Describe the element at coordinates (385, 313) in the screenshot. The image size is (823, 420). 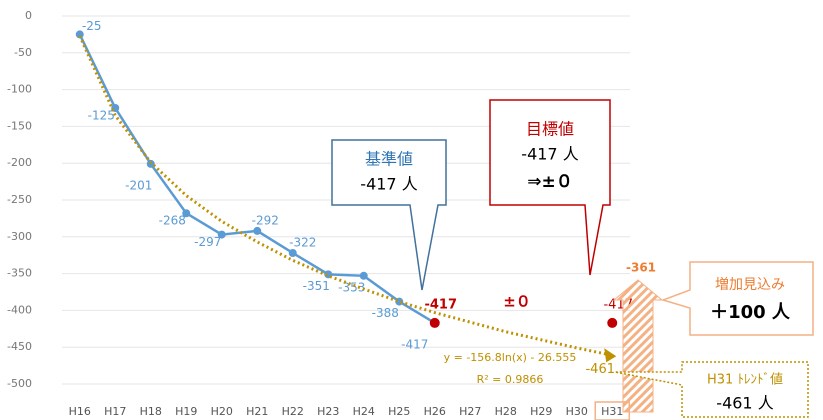
I see `value-label: -388` at that location.